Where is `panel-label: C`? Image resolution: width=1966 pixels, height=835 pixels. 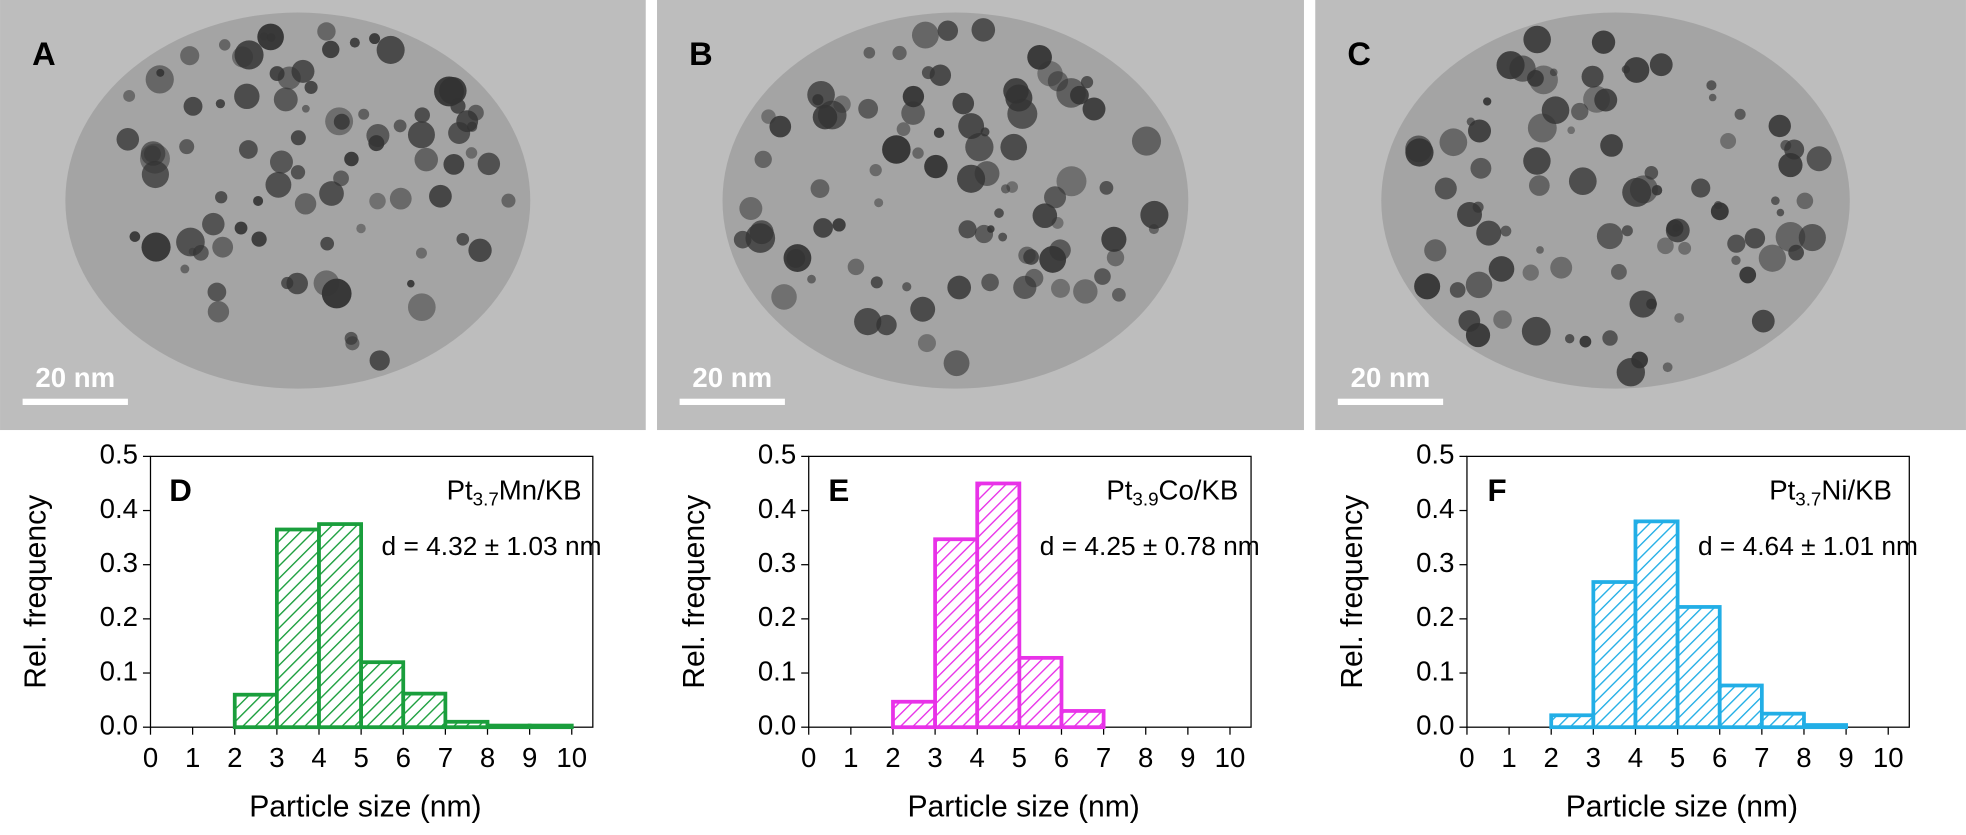 panel-label: C is located at coordinates (1359, 53).